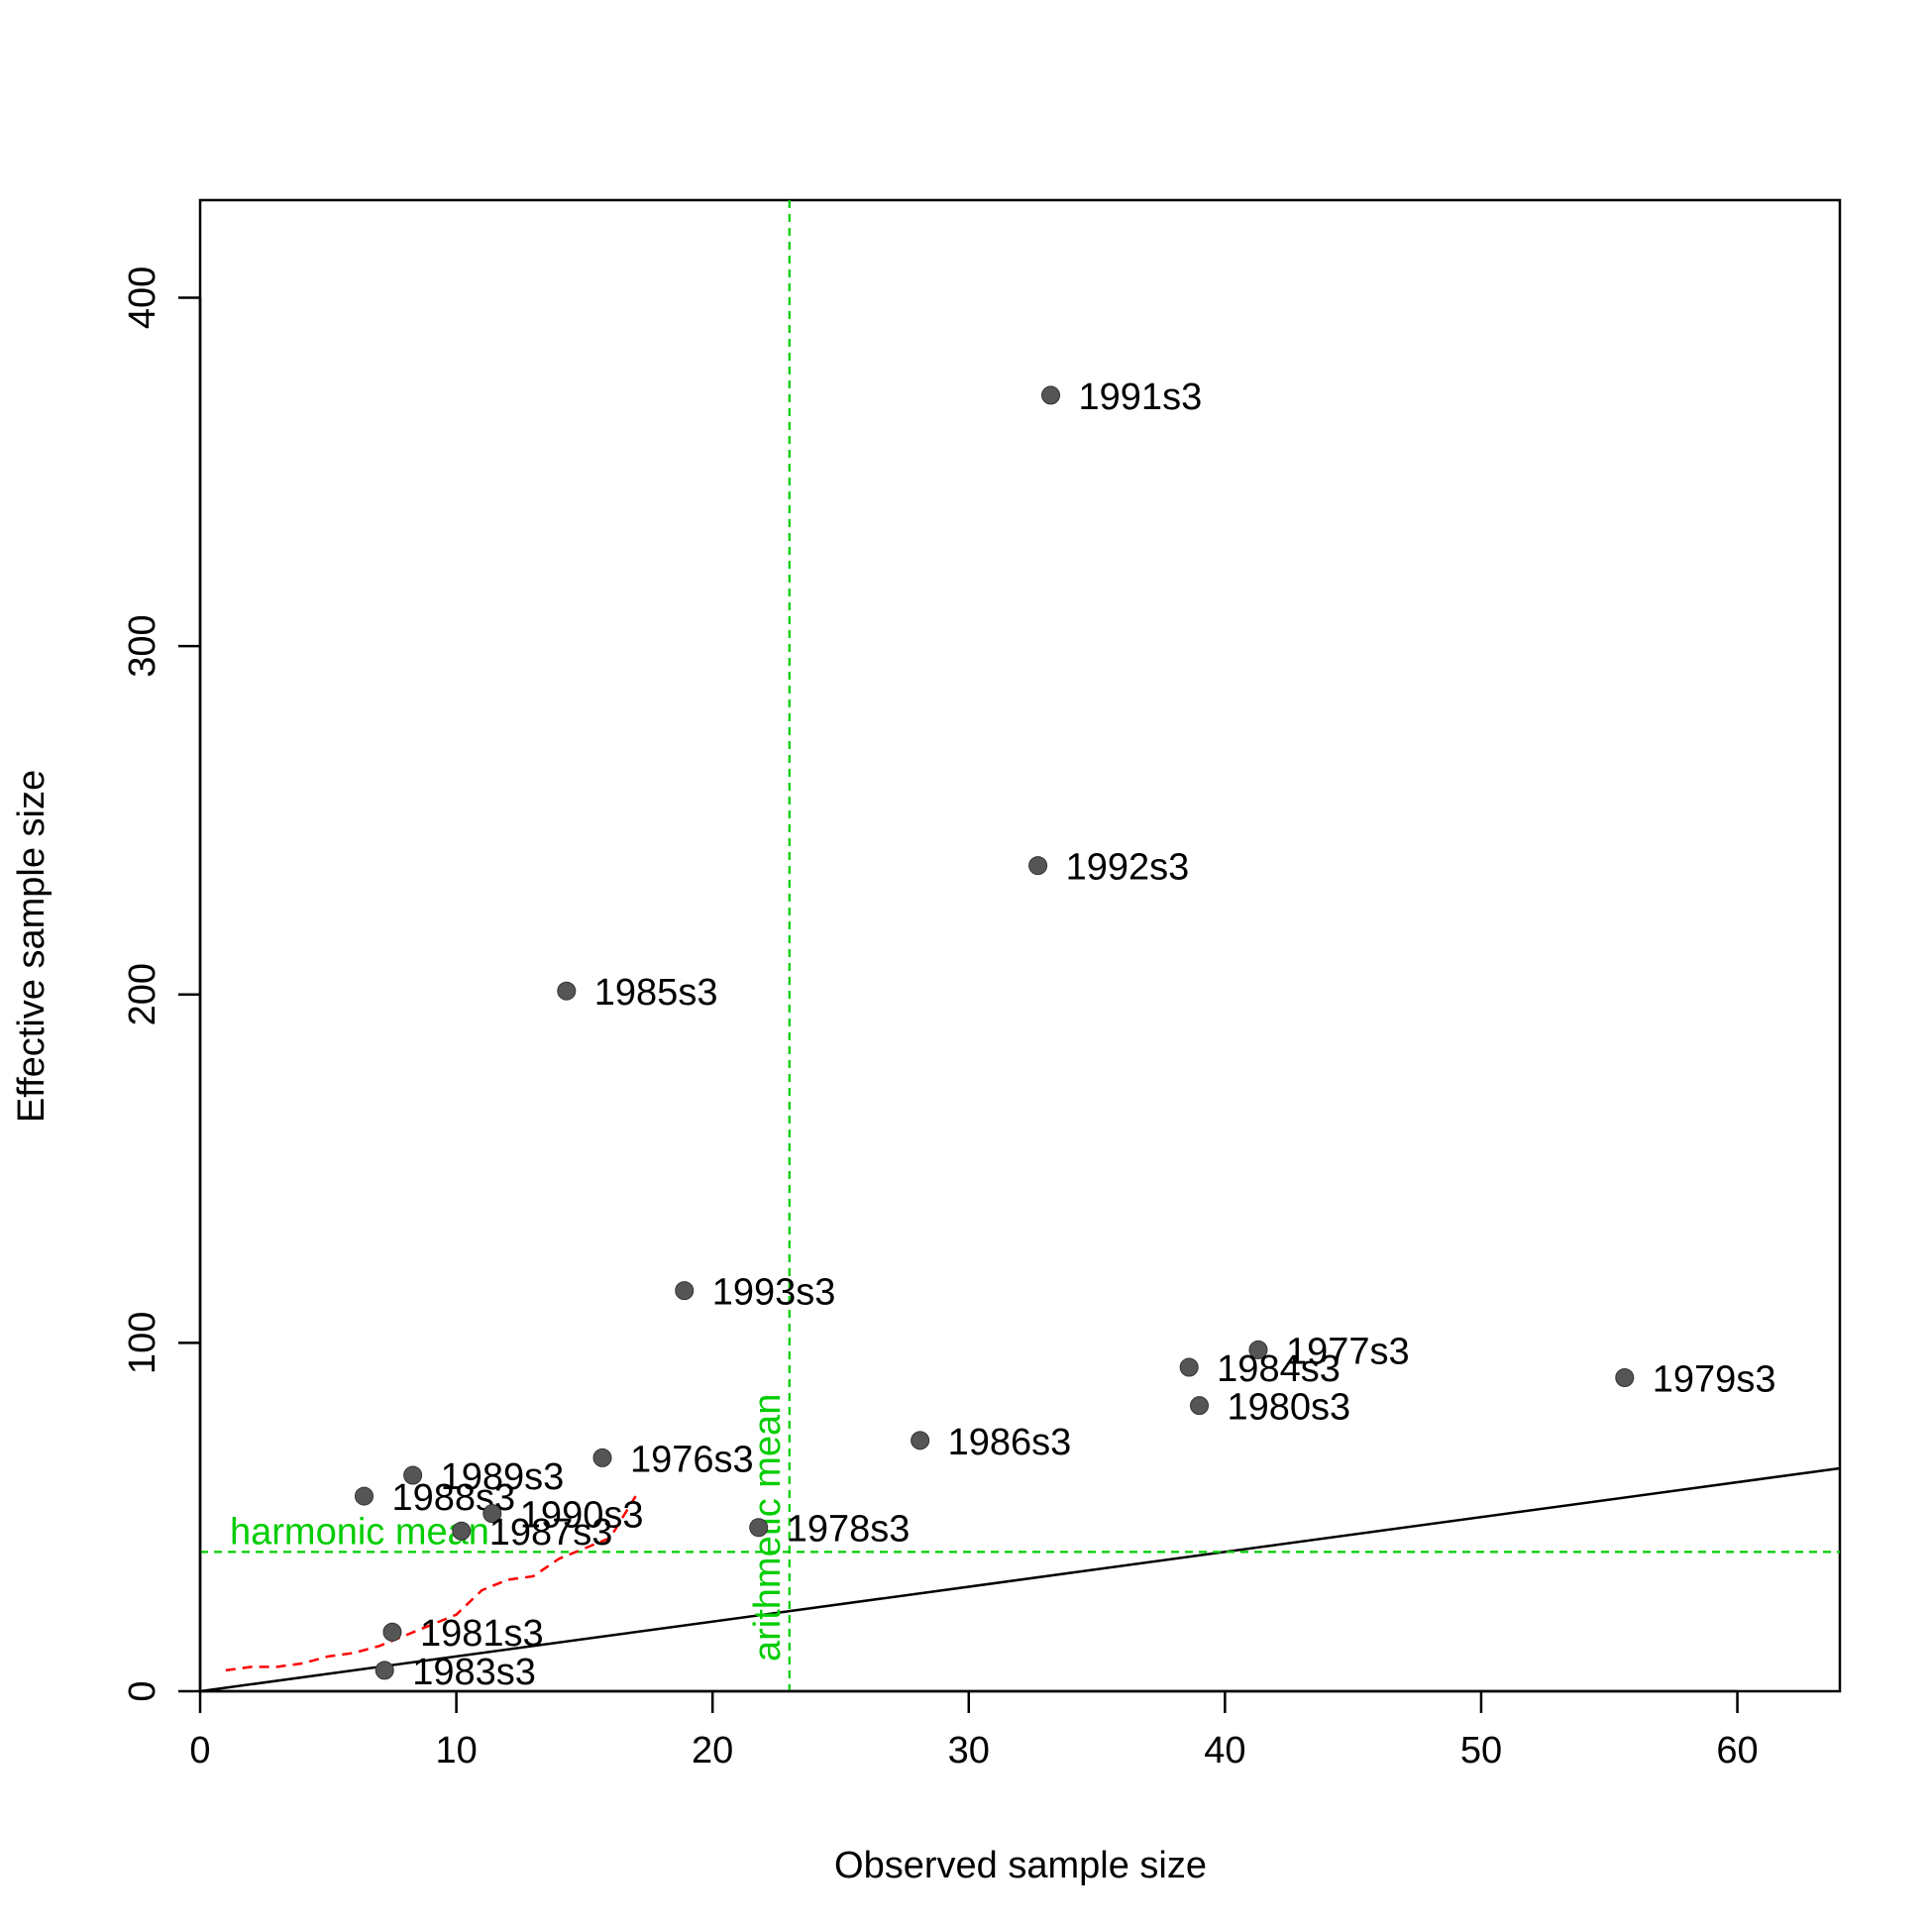 This screenshot has width=1932, height=1932. I want to click on x-axis: 0 10 20 30 40 50 60, so click(974, 1730).